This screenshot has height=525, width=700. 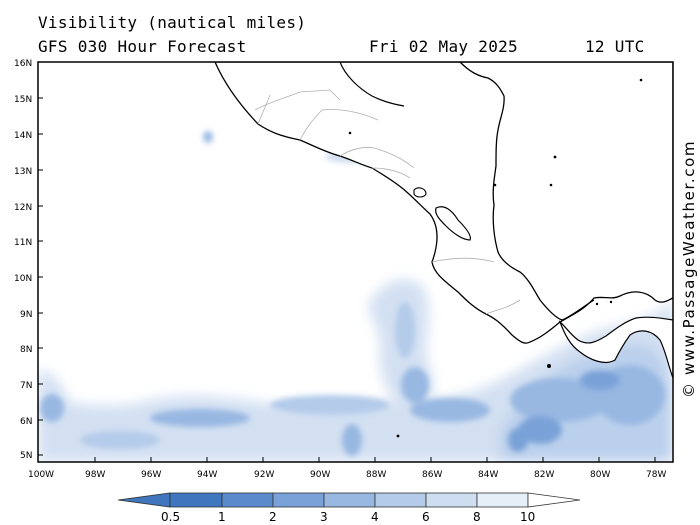 I want to click on colorbar-label: 3, so click(x=324, y=517).